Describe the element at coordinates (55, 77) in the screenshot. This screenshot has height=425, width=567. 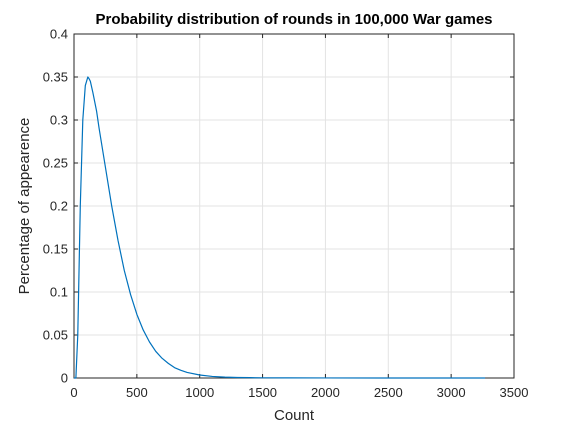
I see `y-tick-label: 0.35` at that location.